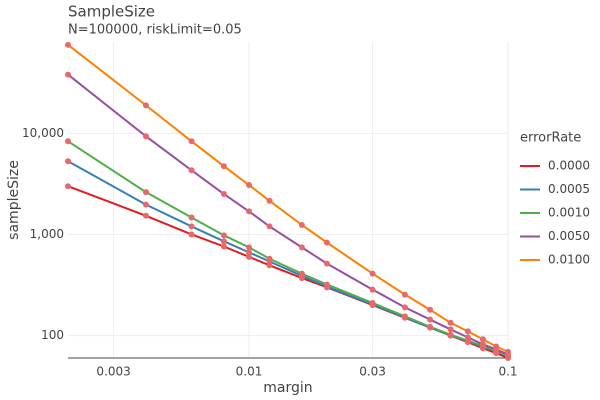 The image size is (600, 400). What do you see at coordinates (52, 335) in the screenshot?
I see `y-tick-label: 100` at bounding box center [52, 335].